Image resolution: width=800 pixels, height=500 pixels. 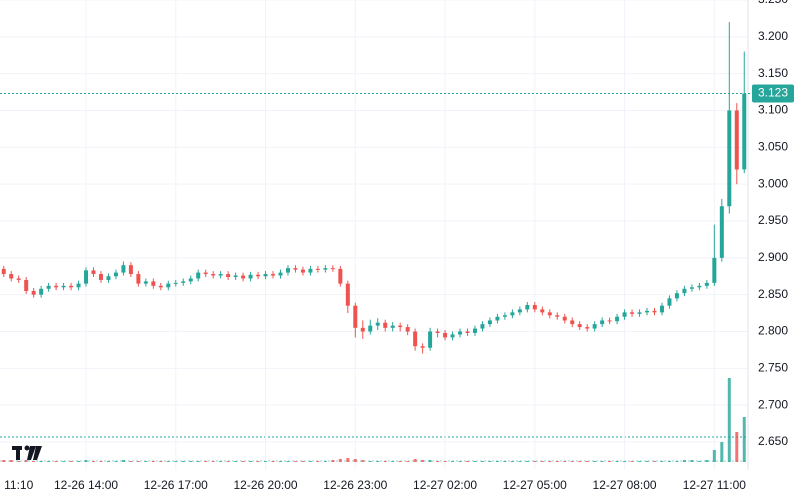 I want to click on x-tick-label: 11:10, so click(x=18, y=485).